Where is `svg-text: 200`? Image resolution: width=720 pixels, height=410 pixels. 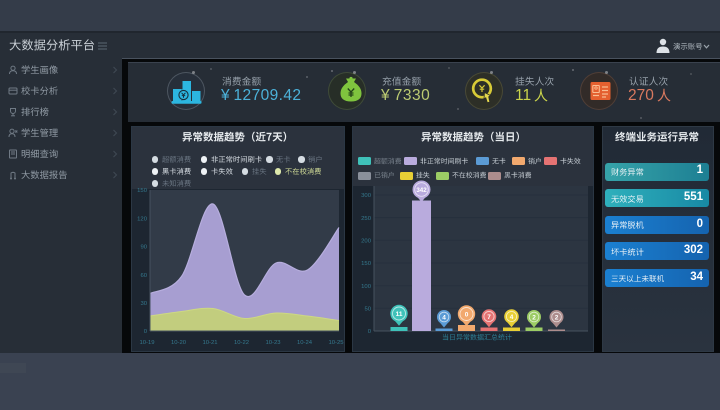
svg-text: 200 is located at coordinates (366, 242).